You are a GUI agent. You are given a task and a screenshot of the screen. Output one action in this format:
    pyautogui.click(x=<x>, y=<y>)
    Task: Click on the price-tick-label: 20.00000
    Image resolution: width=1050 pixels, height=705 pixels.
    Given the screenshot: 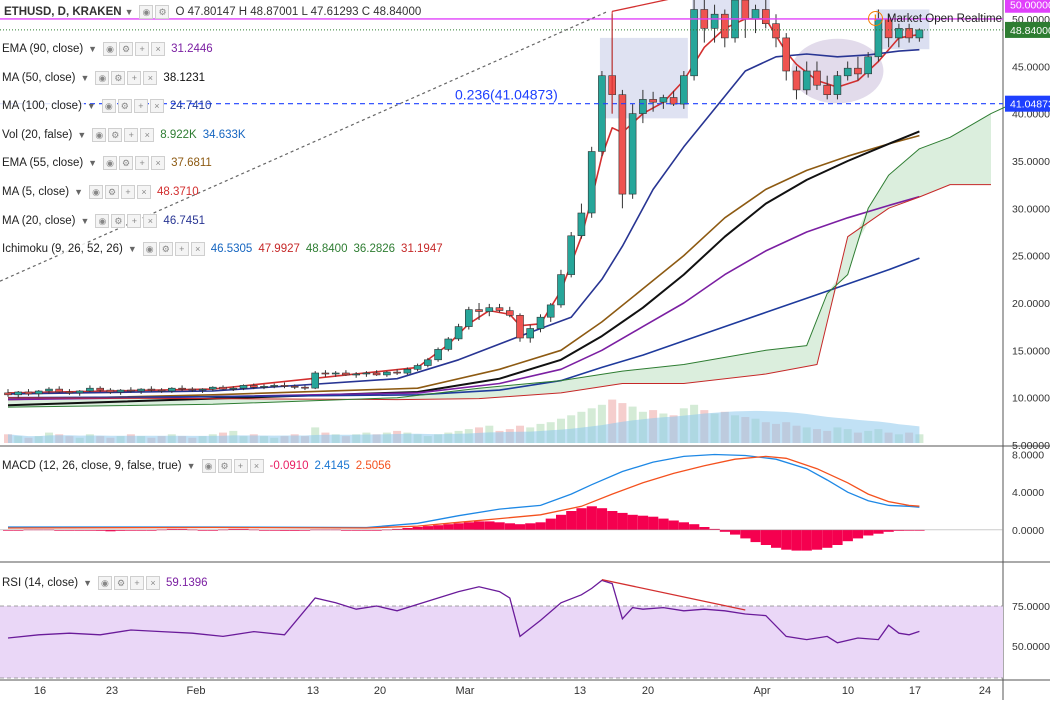 What is the action you would take?
    pyautogui.click(x=1031, y=304)
    